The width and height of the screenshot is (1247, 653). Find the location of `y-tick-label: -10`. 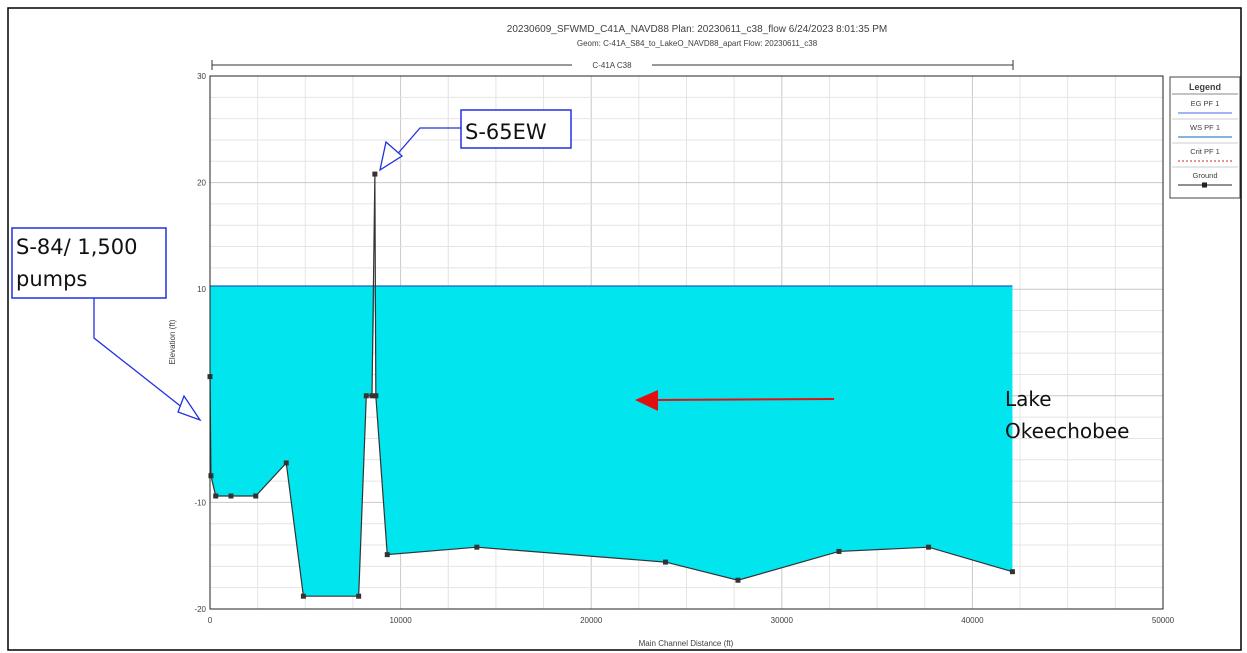

y-tick-label: -10 is located at coordinates (200, 502).